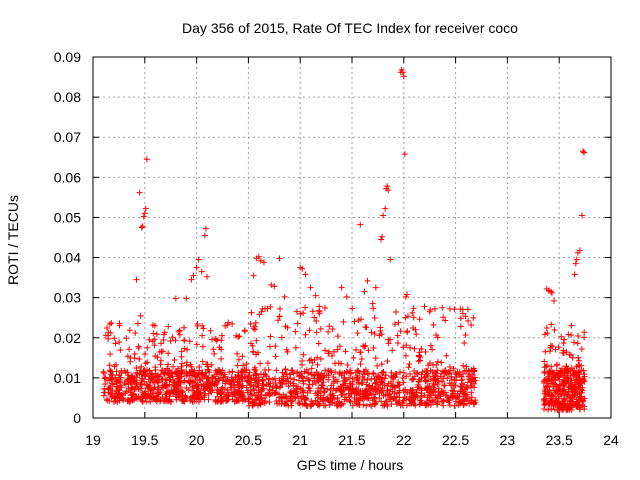 The height and width of the screenshot is (480, 640). What do you see at coordinates (559, 440) in the screenshot?
I see `x-tick-label: 23.5` at bounding box center [559, 440].